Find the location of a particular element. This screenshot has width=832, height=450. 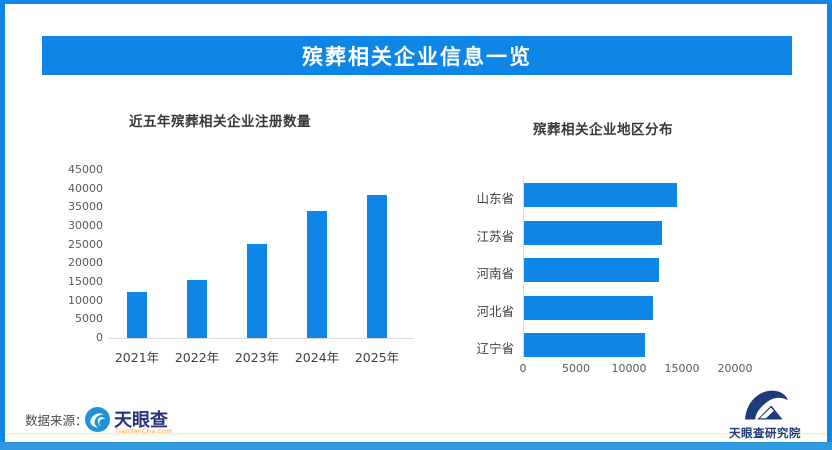

x-tick-label: 2023年 is located at coordinates (257, 357).